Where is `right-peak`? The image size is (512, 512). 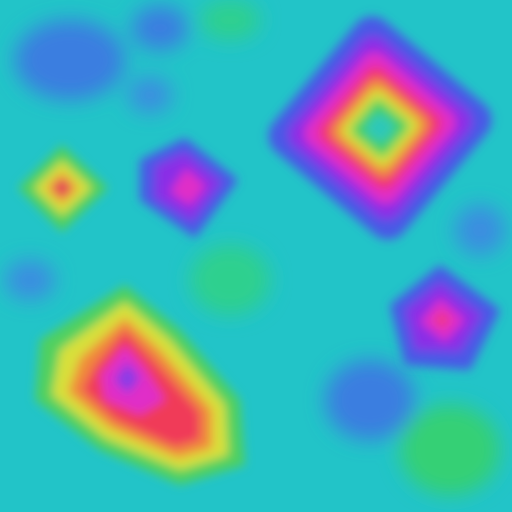 right-peak is located at coordinates (445, 317).